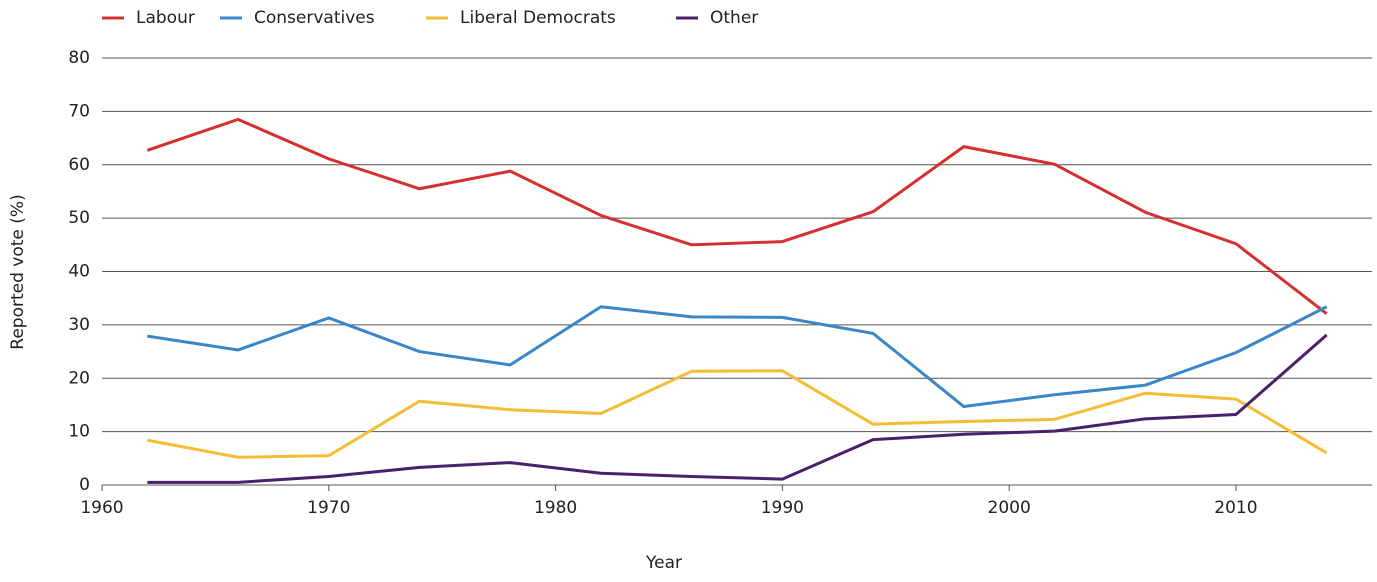  I want to click on y-axis-title: Reported vote (%), so click(18, 271).